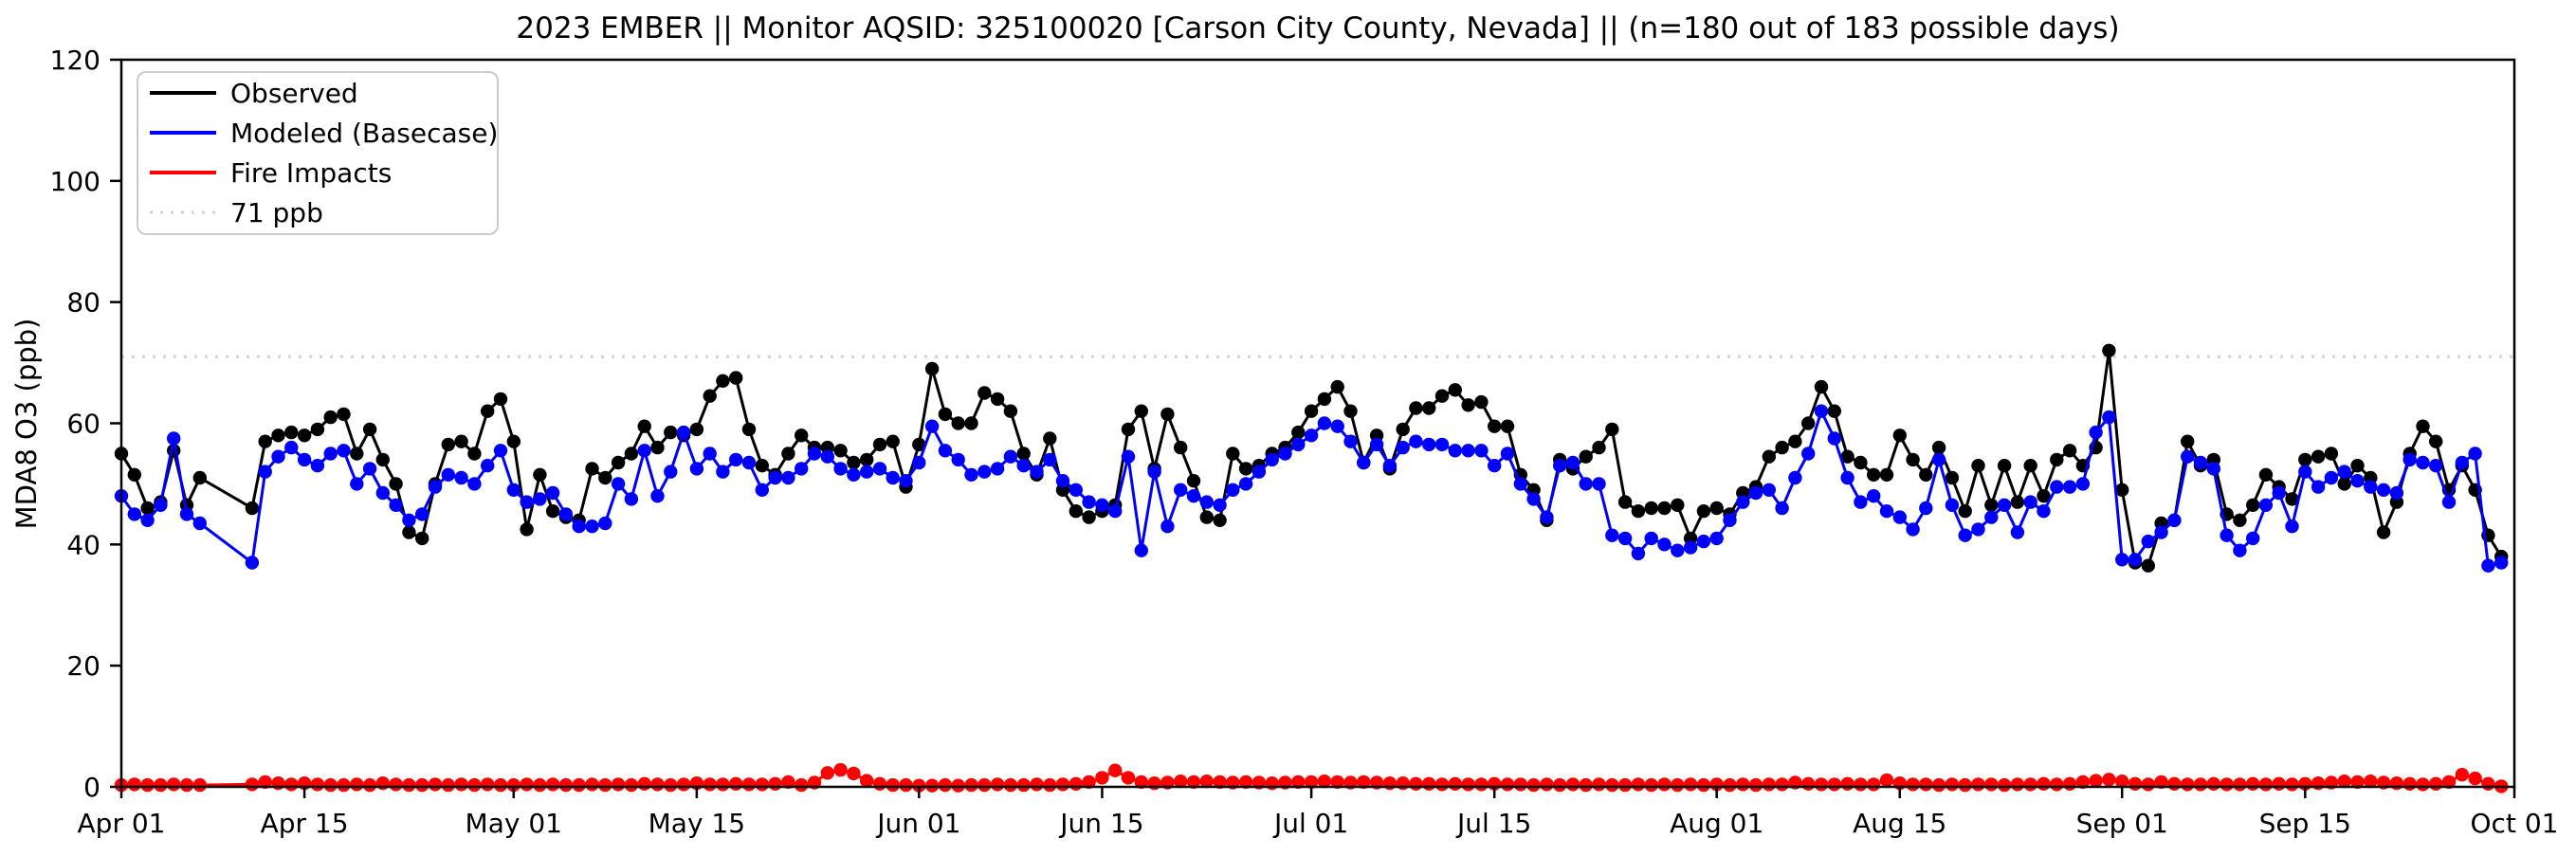 The width and height of the screenshot is (2576, 857). Describe the element at coordinates (26, 424) in the screenshot. I see `y-axis-label: MDA8 O3 (ppb)` at that location.